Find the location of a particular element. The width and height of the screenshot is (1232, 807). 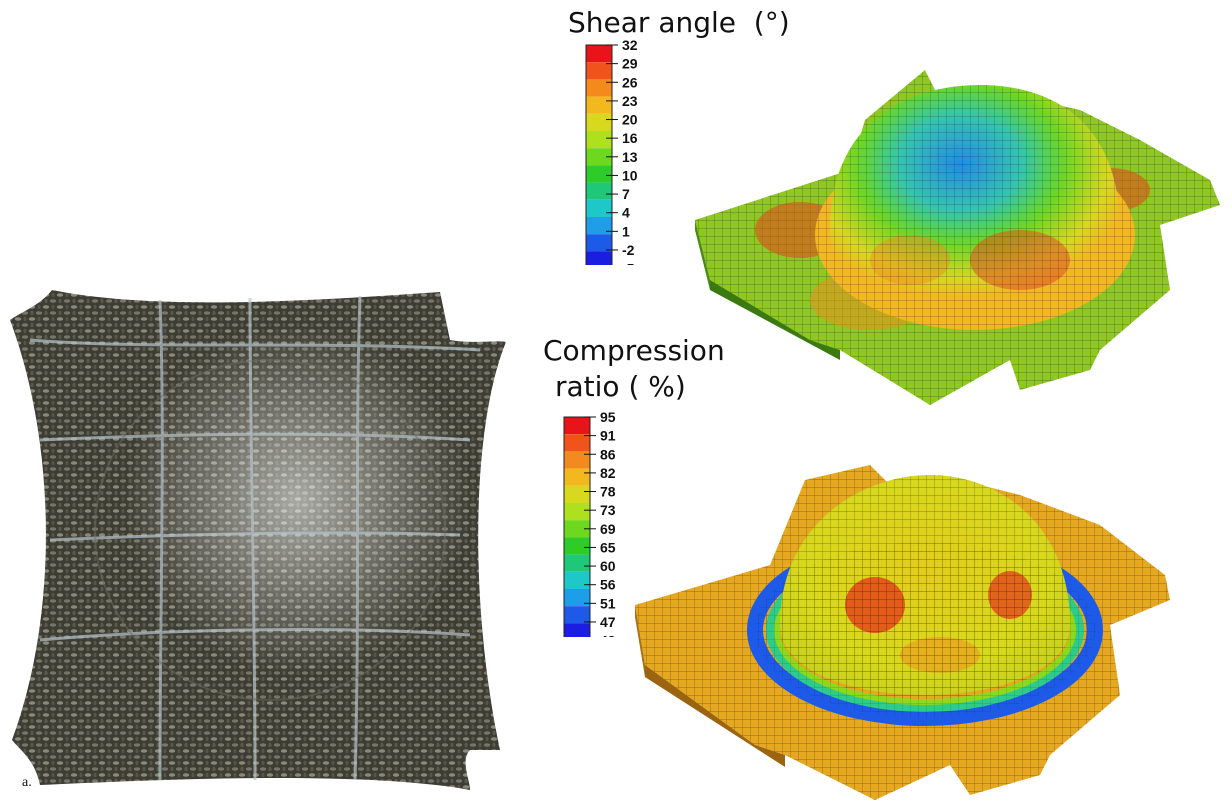

shear-legend-tick-label: -5 is located at coordinates (628, 263).